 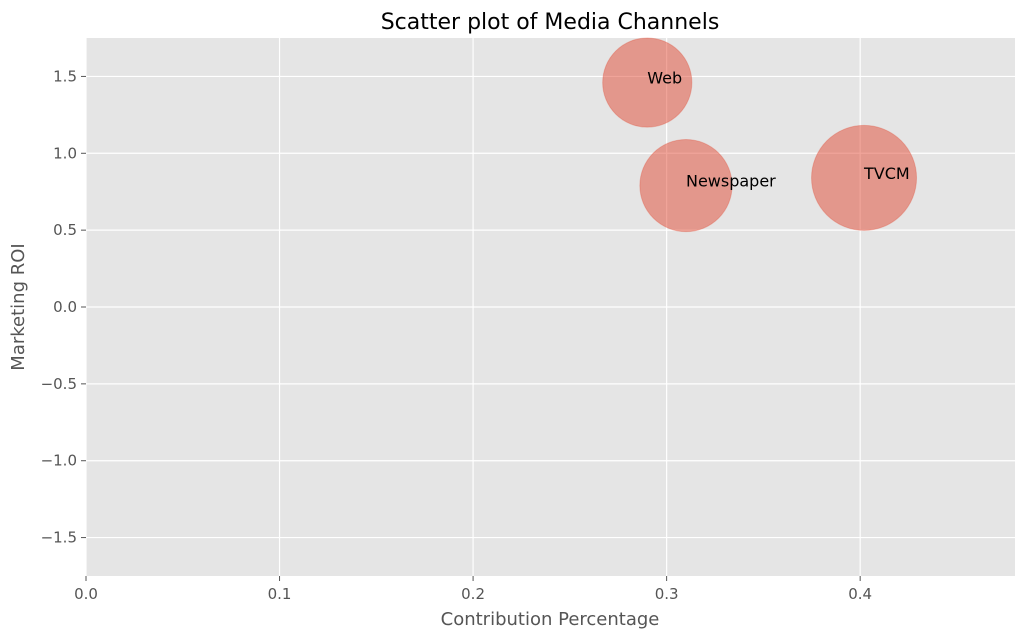 What do you see at coordinates (550, 22) in the screenshot?
I see `chart-title: Scatter plot of Media Channels` at bounding box center [550, 22].